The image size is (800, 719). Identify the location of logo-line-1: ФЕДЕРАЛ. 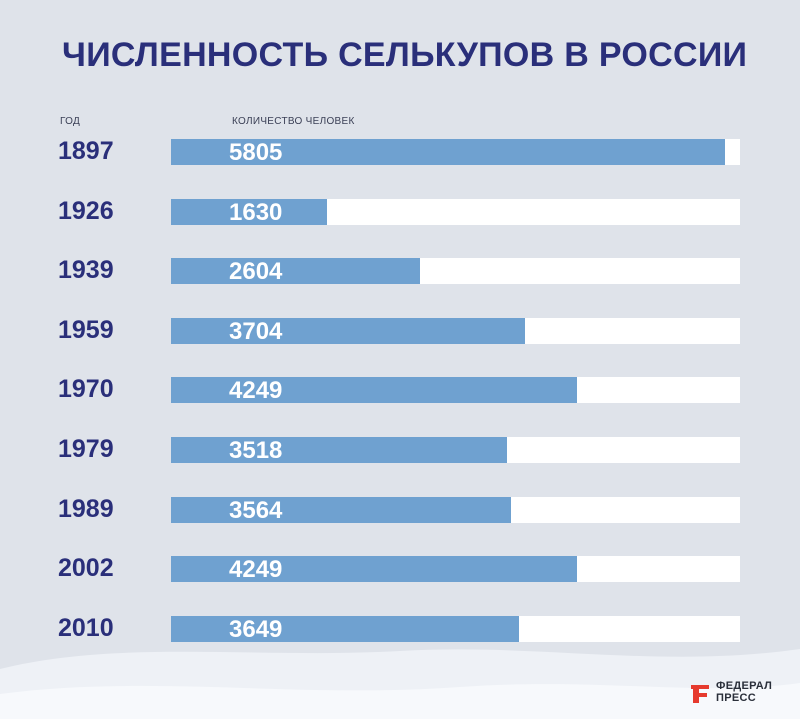
(744, 686).